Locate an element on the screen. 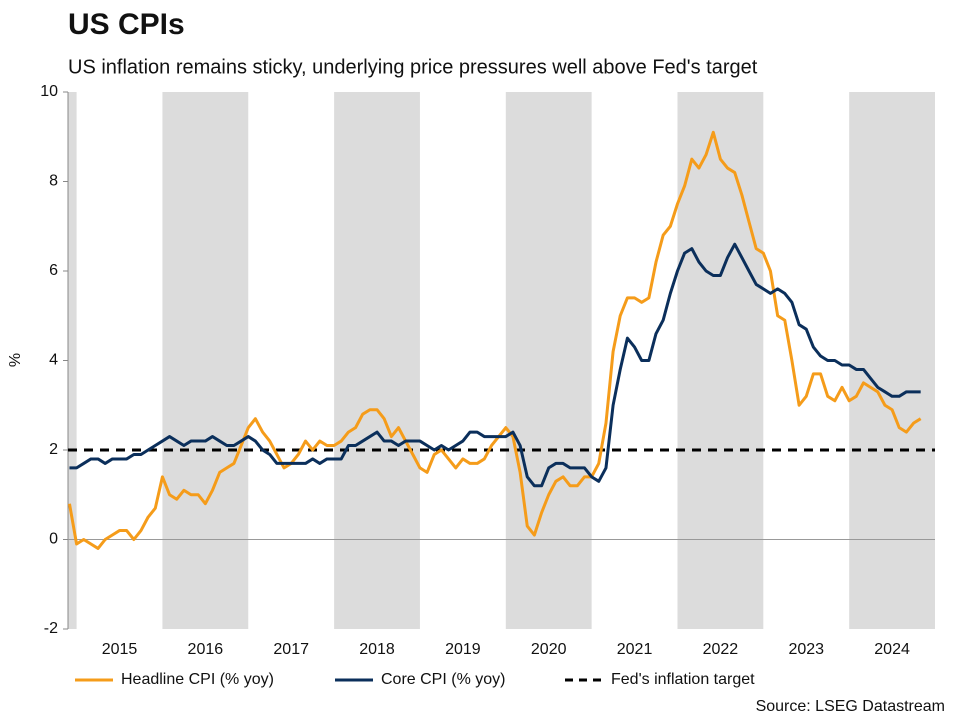  legend-label: Headline CPI (% yoy) is located at coordinates (197, 679).